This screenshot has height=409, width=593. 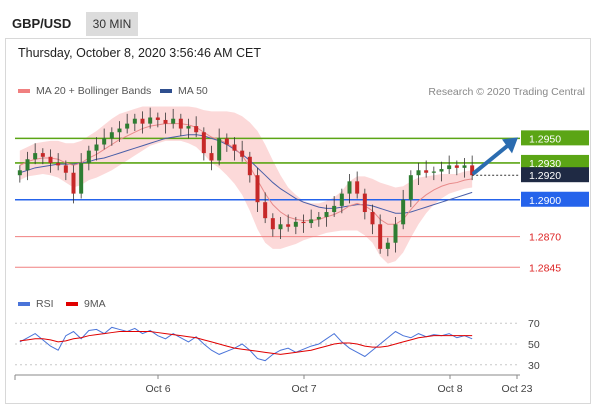 I want to click on ma50-line, so click(x=246, y=174).